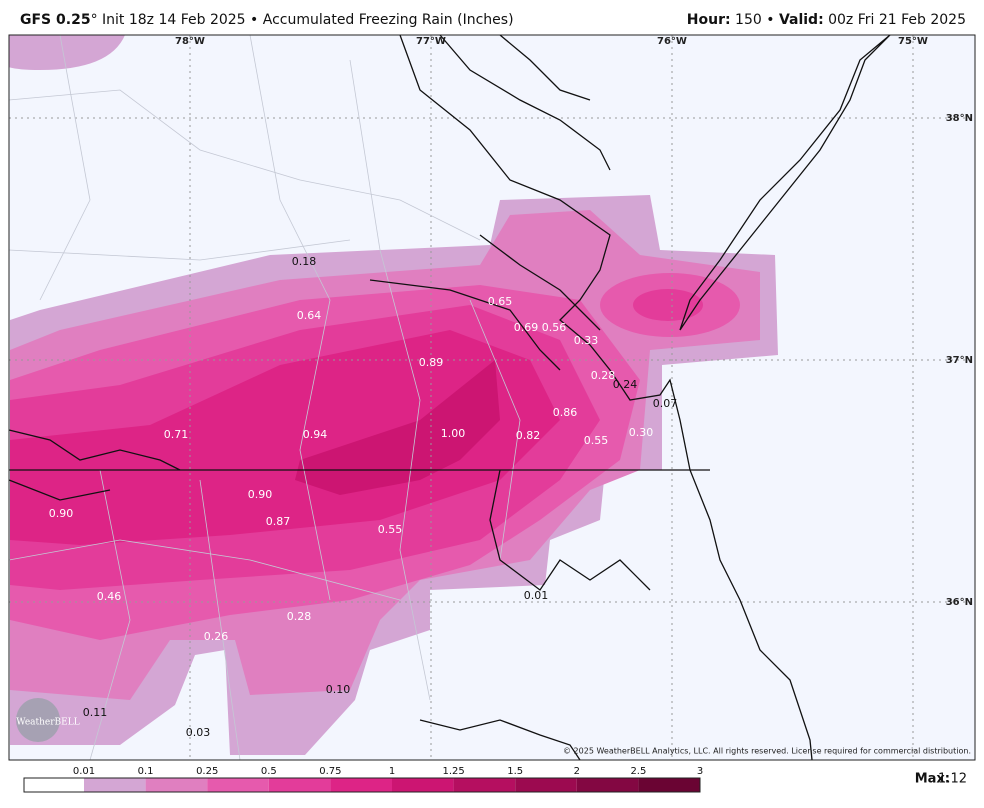 This screenshot has height=808, width=984. What do you see at coordinates (431, 362) in the screenshot?
I see `point-label: 0.89` at bounding box center [431, 362].